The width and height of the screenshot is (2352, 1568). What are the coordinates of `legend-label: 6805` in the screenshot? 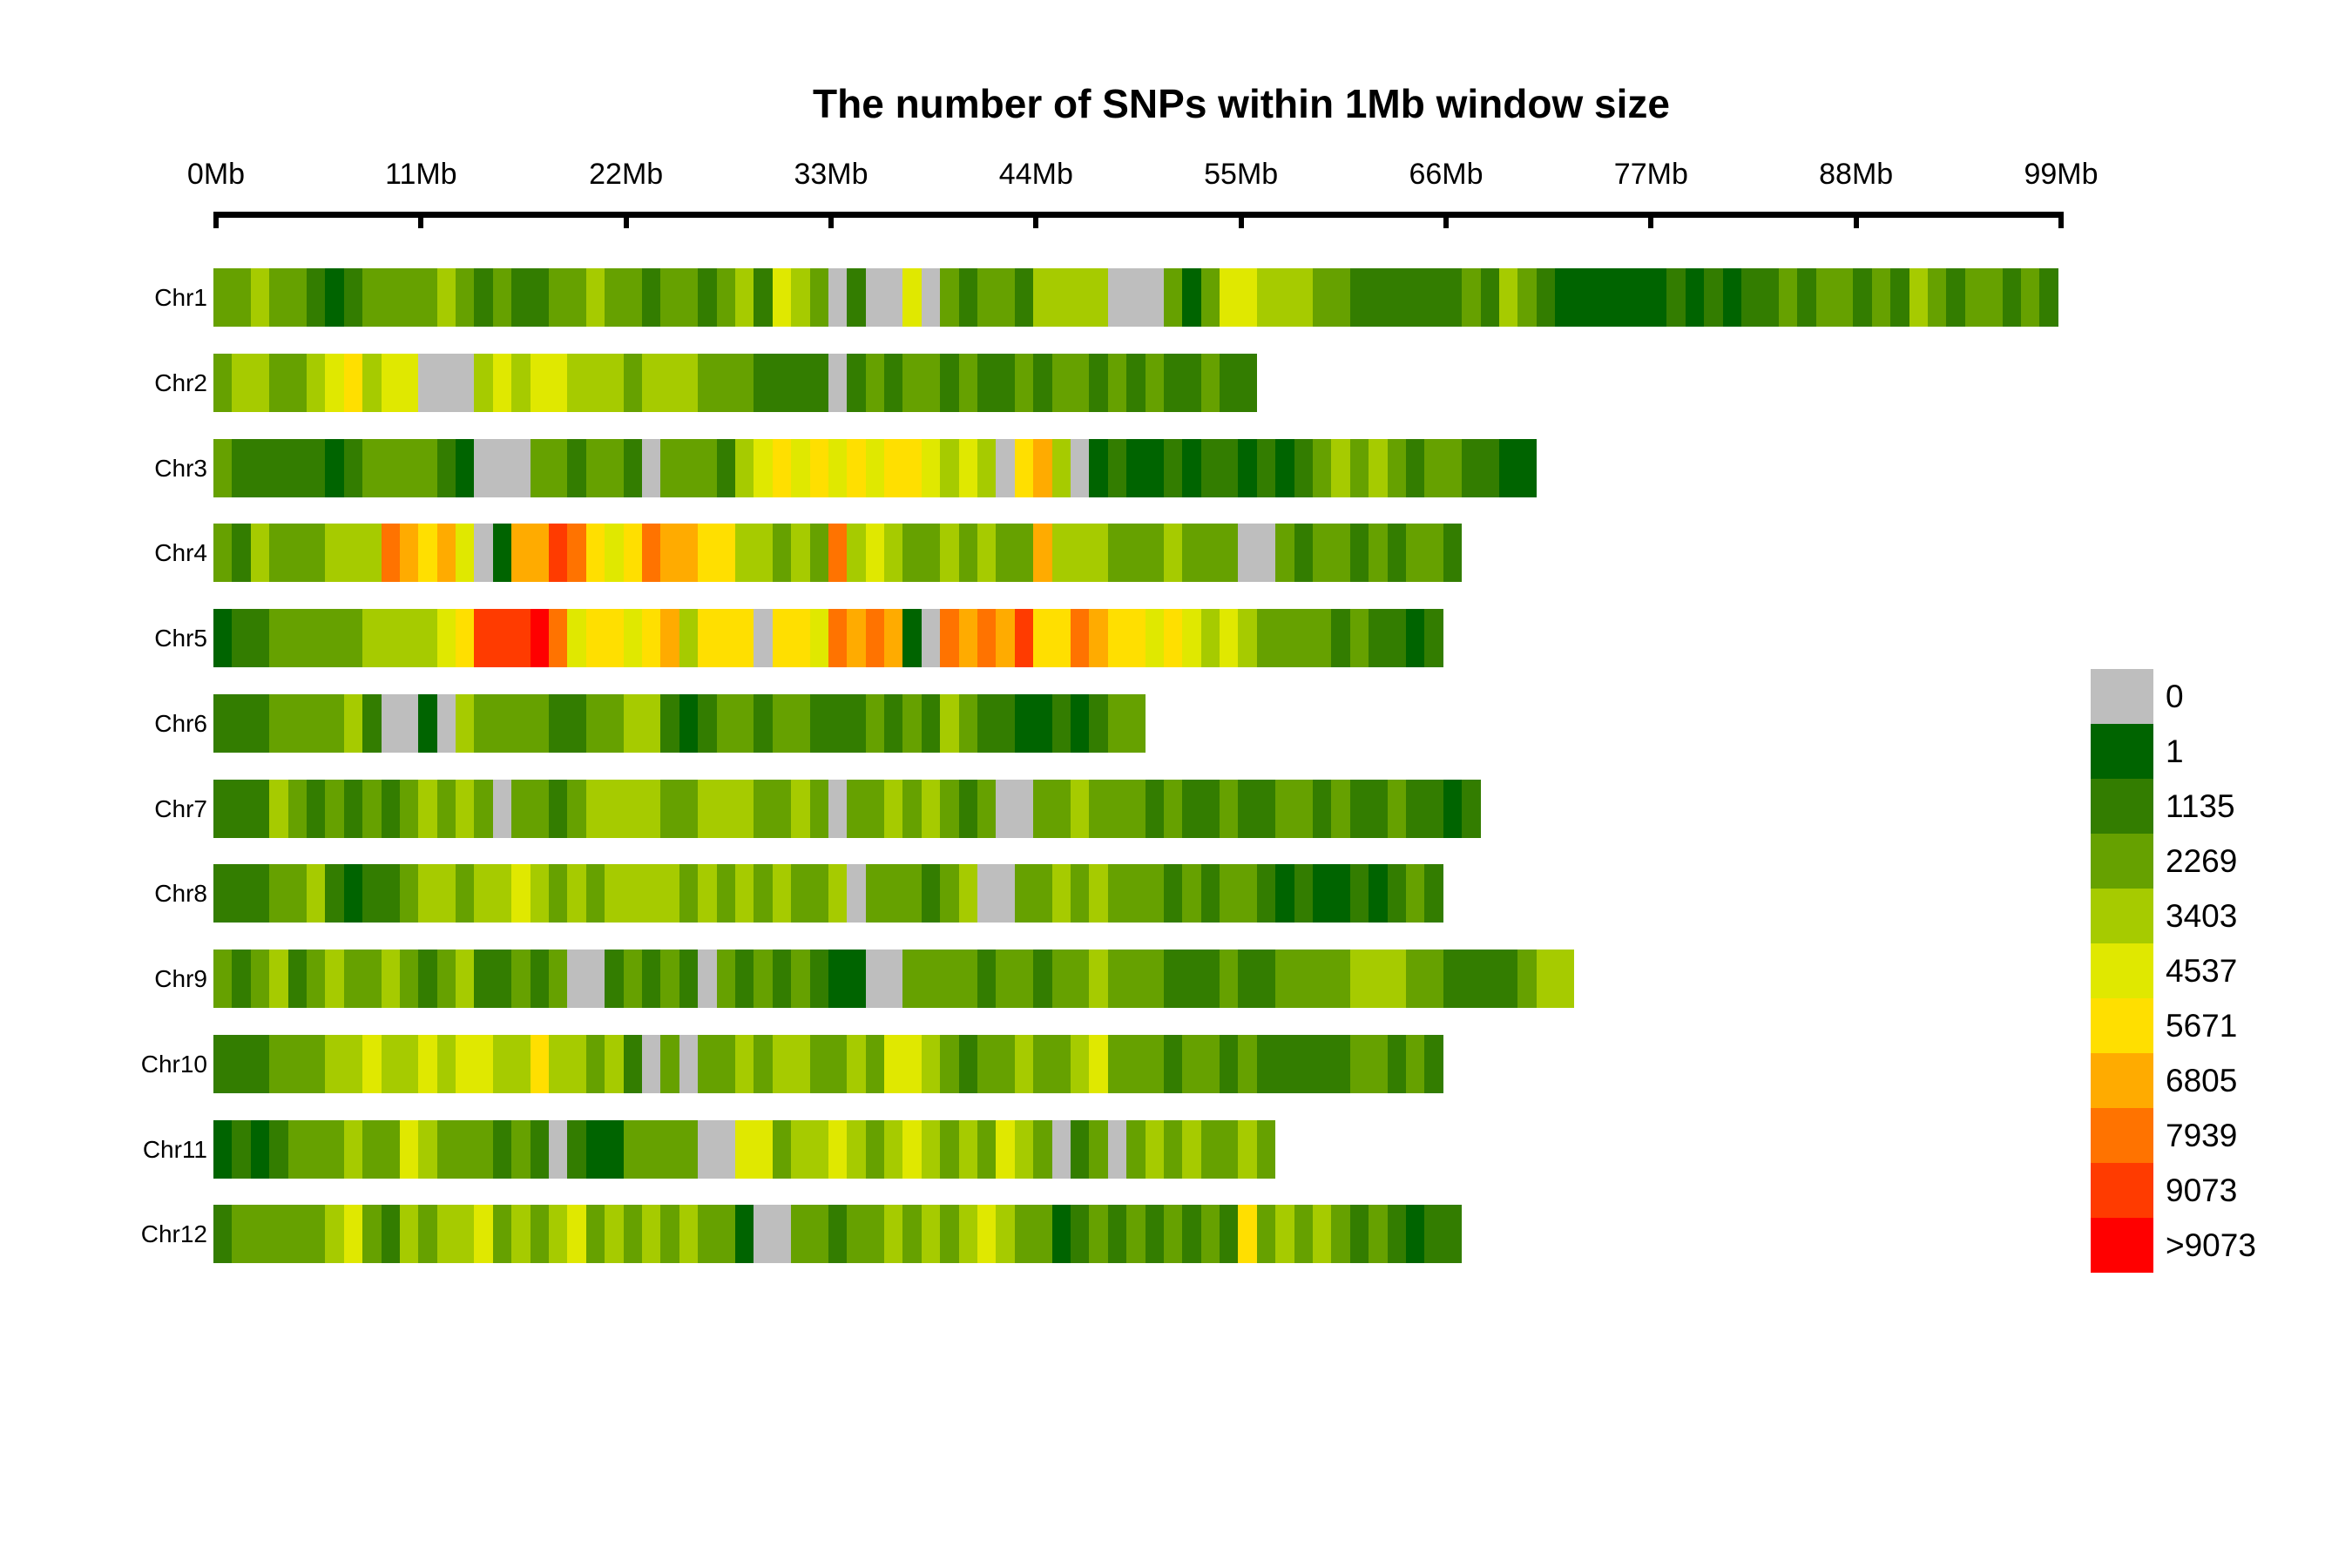 It's located at (2202, 1080).